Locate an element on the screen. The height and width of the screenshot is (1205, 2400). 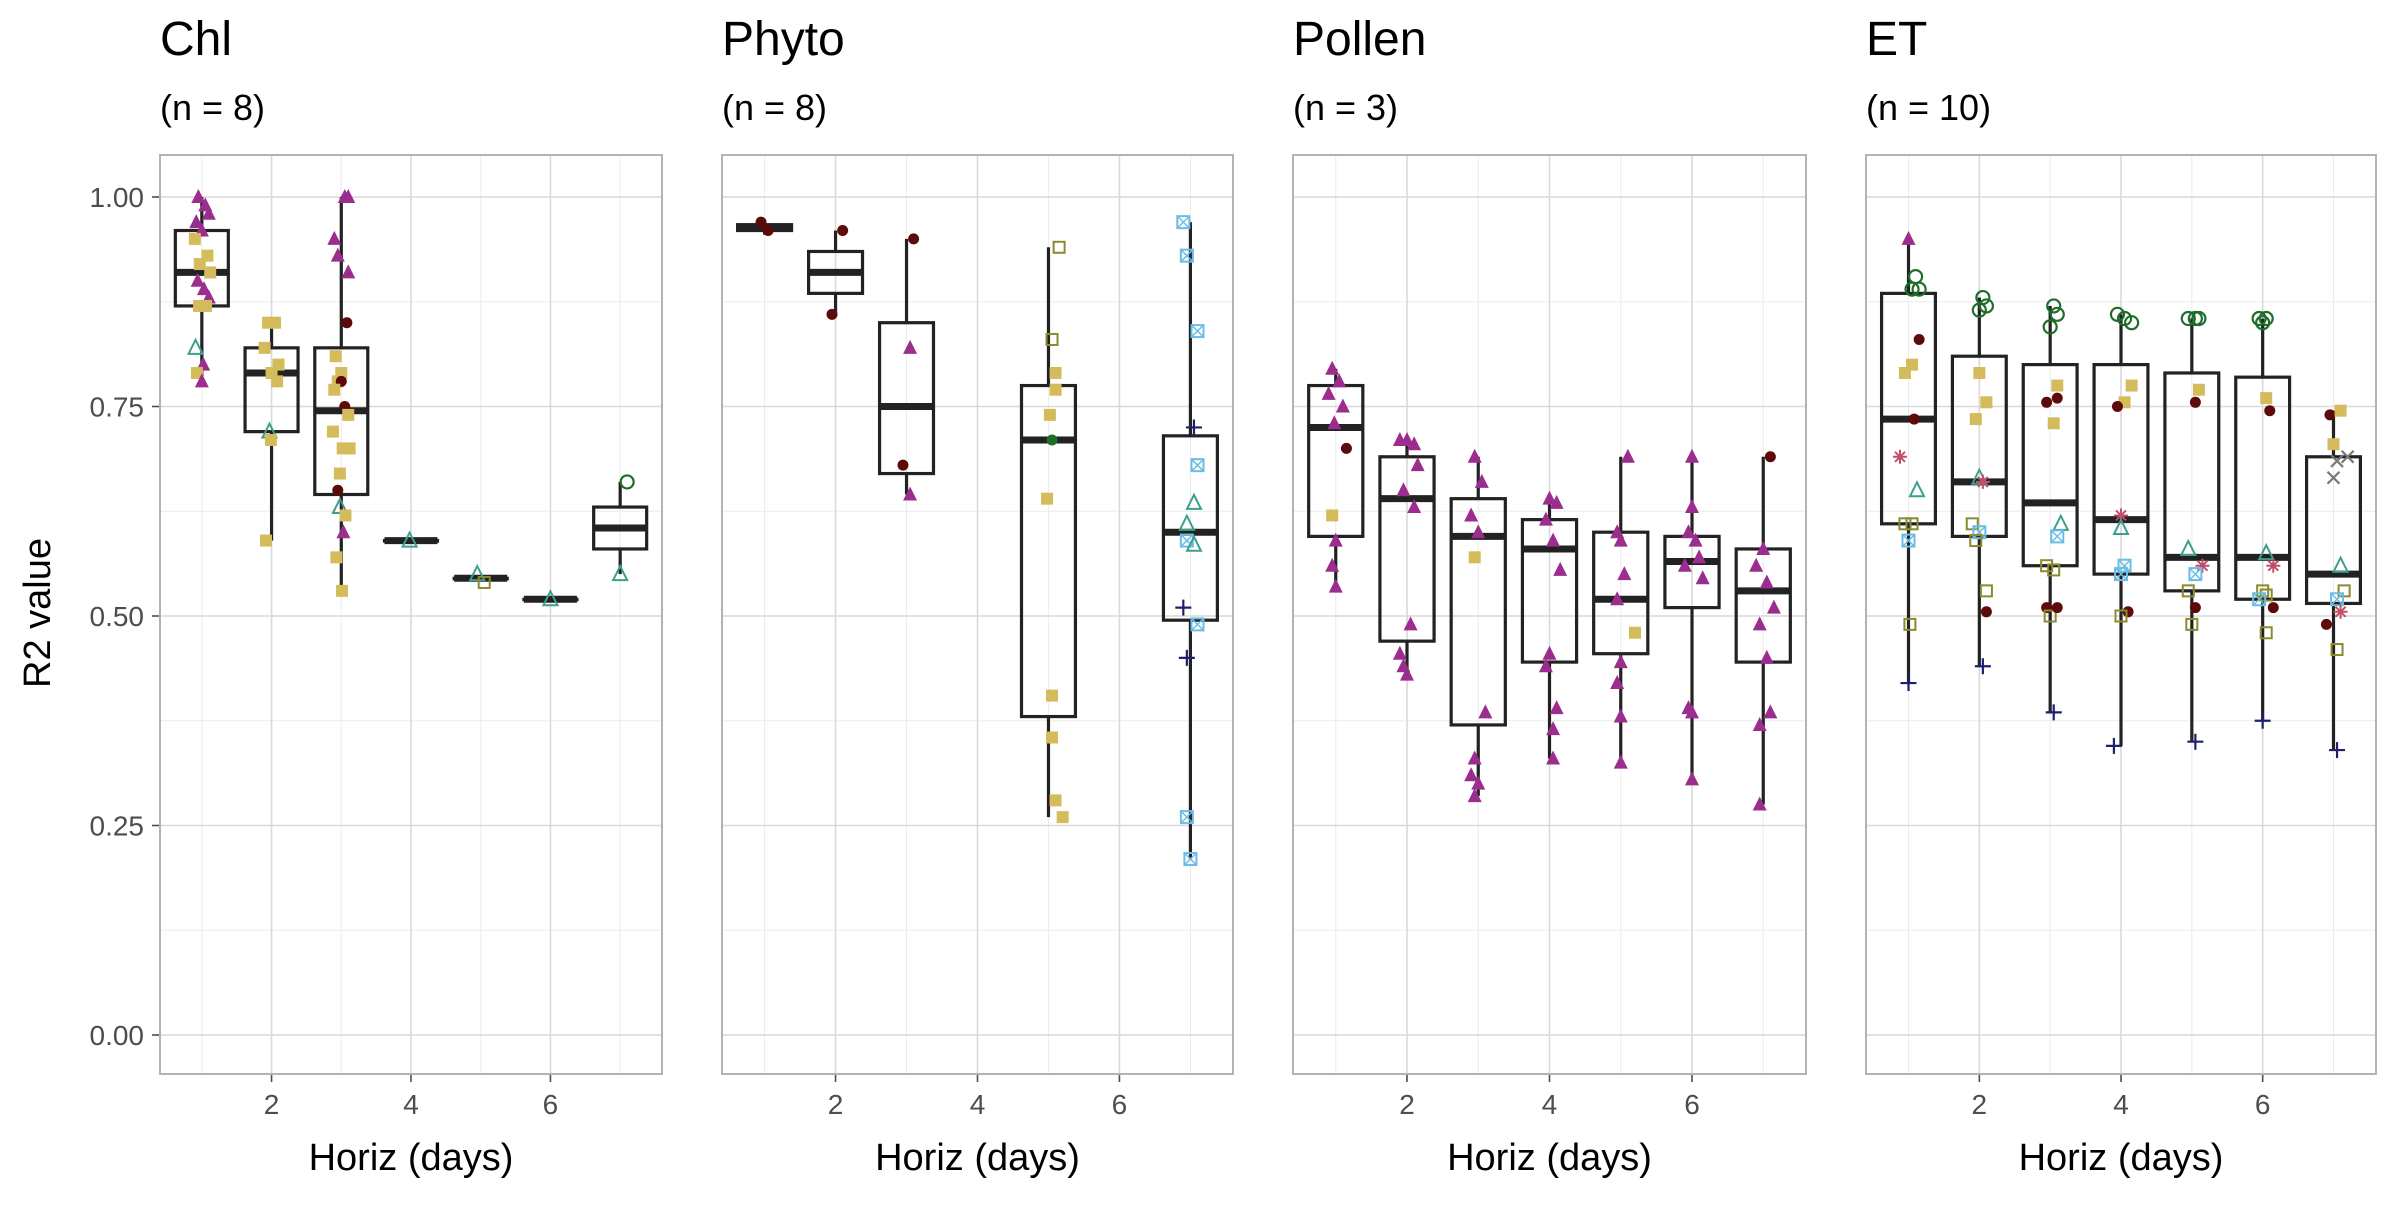
panel-title: ET is located at coordinates (1896, 39).